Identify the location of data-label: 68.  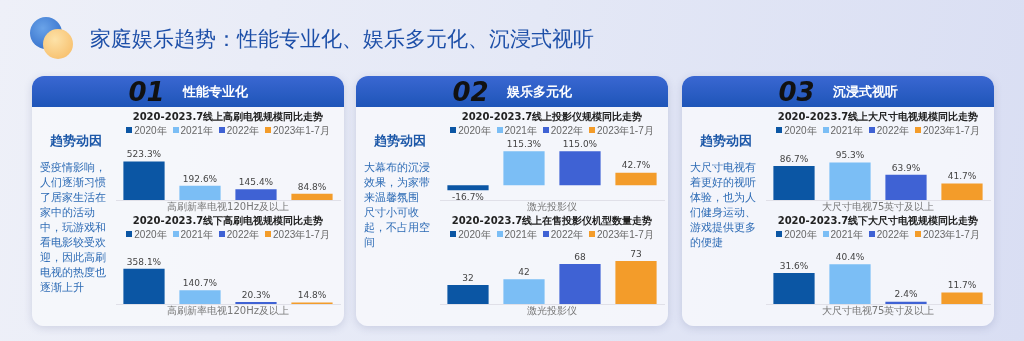
(580, 256).